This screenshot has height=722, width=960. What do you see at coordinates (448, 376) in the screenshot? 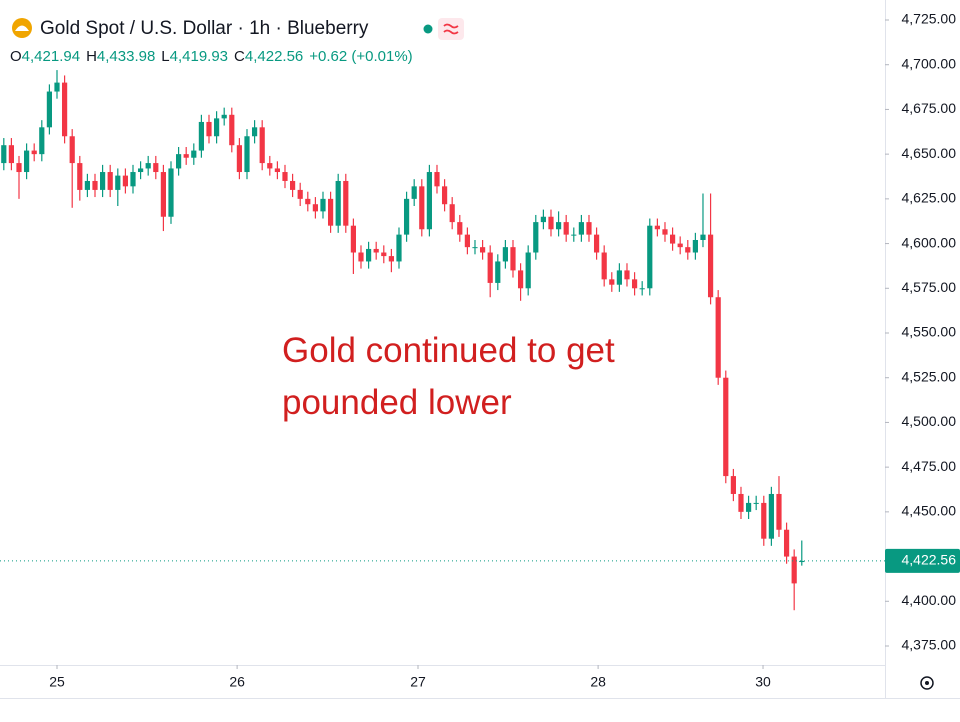
I see `annotation: Gold continued to get pounded lower` at bounding box center [448, 376].